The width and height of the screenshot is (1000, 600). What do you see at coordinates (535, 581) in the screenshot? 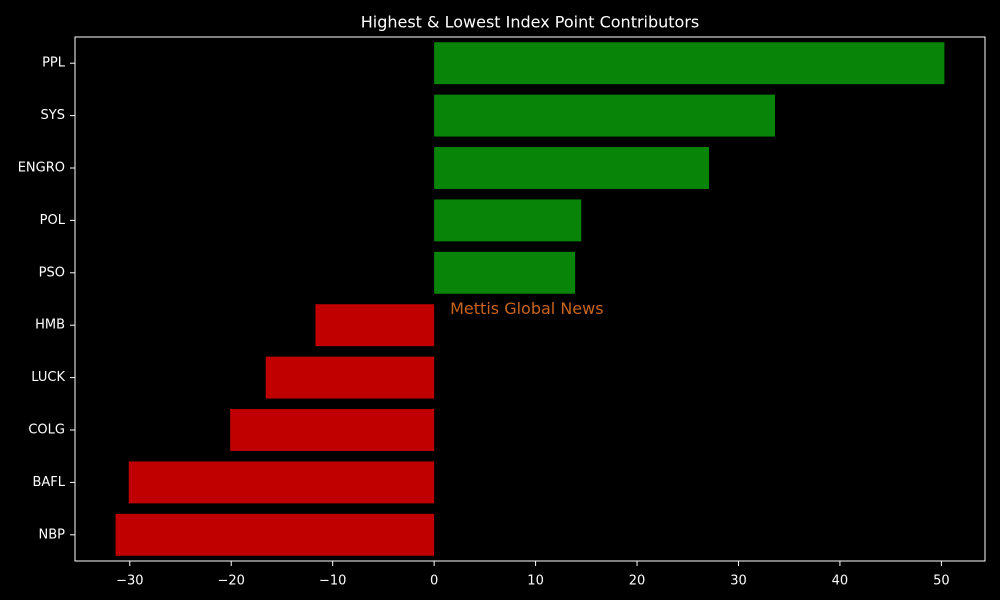
I see `x-tick-label: 10` at bounding box center [535, 581].